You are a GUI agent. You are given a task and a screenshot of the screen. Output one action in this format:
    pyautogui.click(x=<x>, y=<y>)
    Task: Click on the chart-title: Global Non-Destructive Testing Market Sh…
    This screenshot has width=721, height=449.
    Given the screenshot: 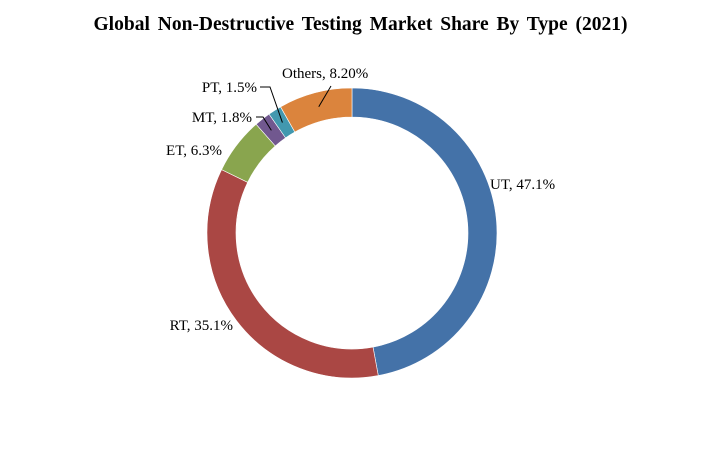 What is the action you would take?
    pyautogui.click(x=360, y=24)
    